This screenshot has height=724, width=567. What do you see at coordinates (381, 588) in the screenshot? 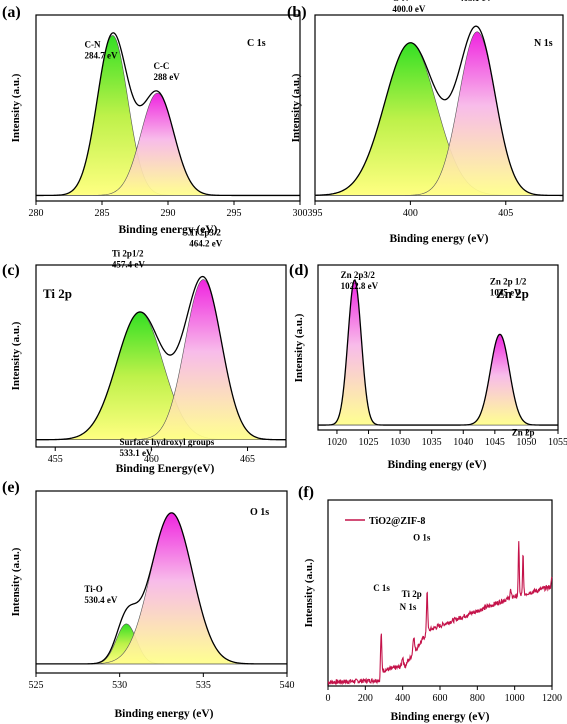
I see `survey-peak-label: C 1s` at bounding box center [381, 588].